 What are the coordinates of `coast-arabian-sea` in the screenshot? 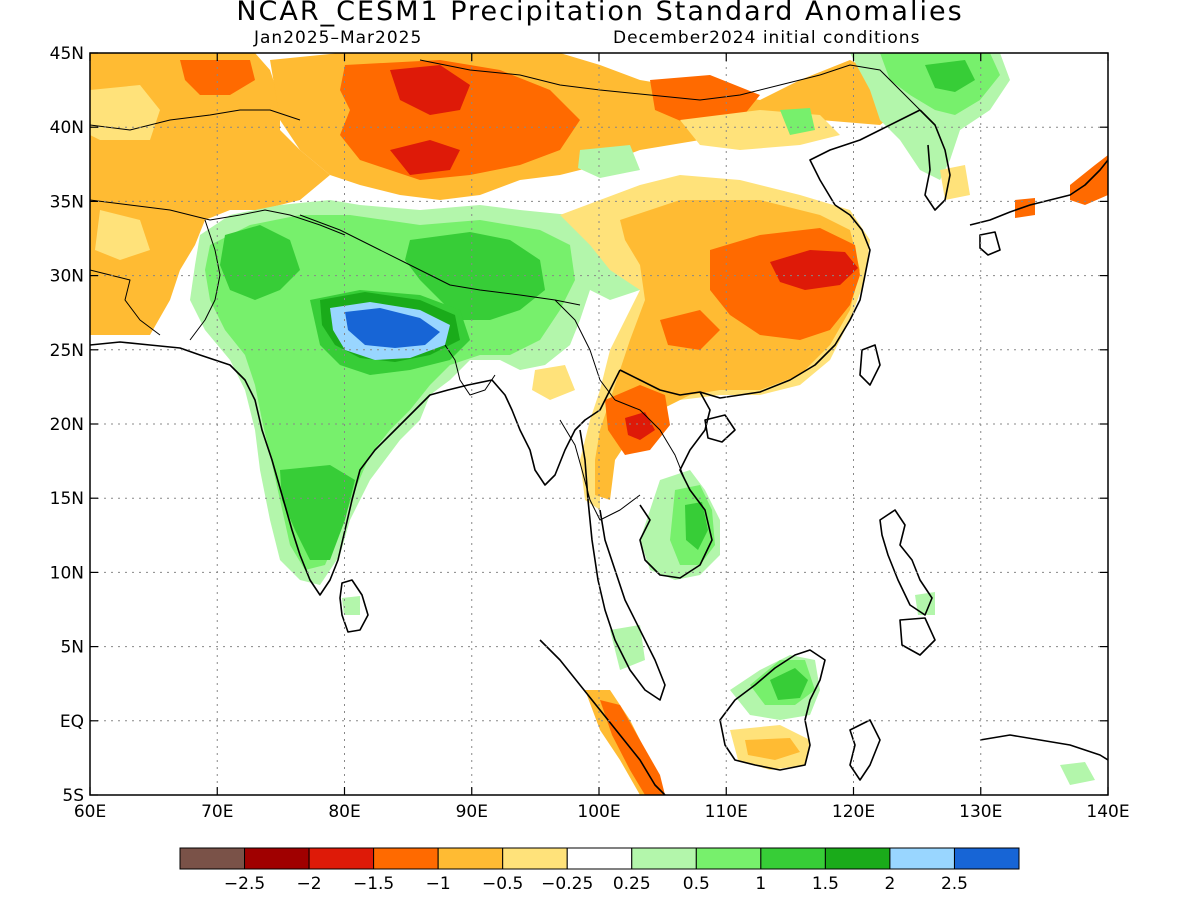 It's located at (355, 468).